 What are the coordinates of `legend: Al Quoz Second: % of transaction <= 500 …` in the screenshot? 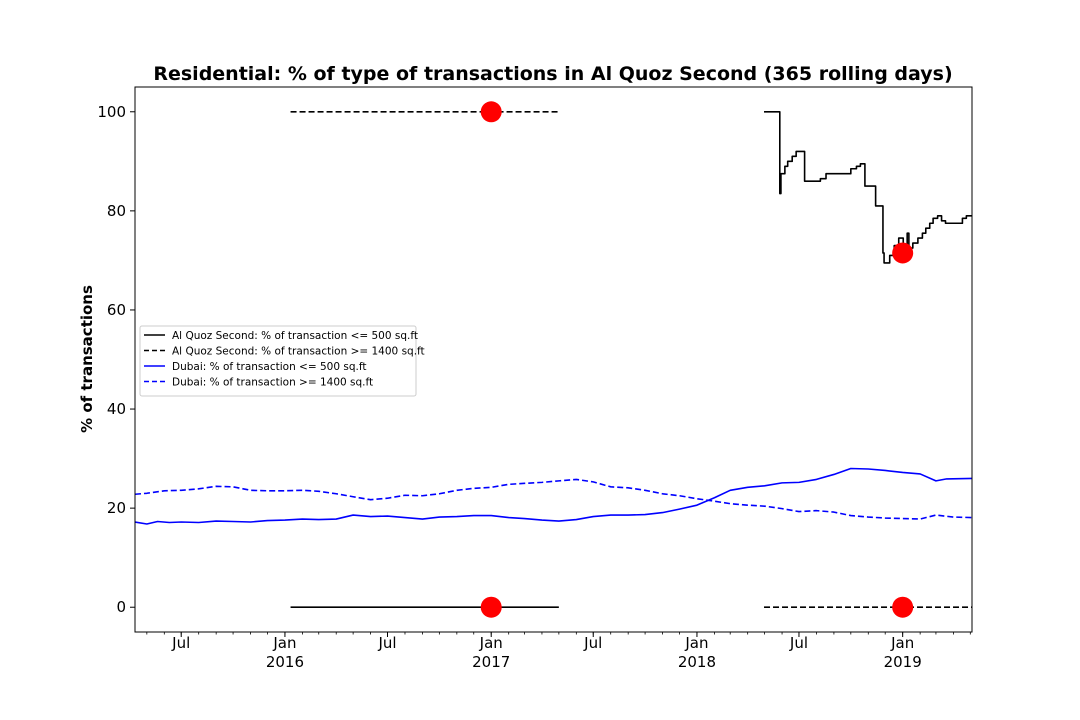 It's located at (282, 361).